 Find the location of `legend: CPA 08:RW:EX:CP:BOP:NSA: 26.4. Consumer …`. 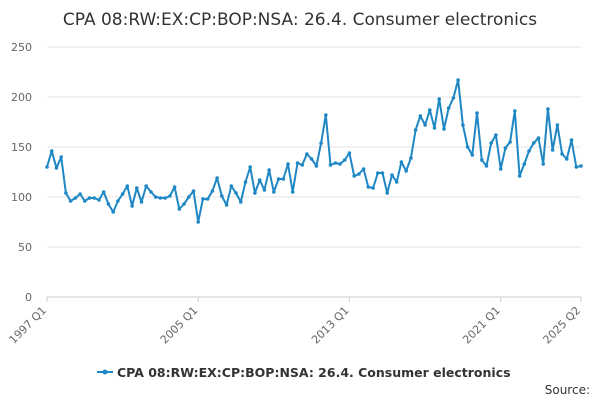

legend: CPA 08:RW:EX:CP:BOP:NSA: 26.4. Consumer … is located at coordinates (304, 372).